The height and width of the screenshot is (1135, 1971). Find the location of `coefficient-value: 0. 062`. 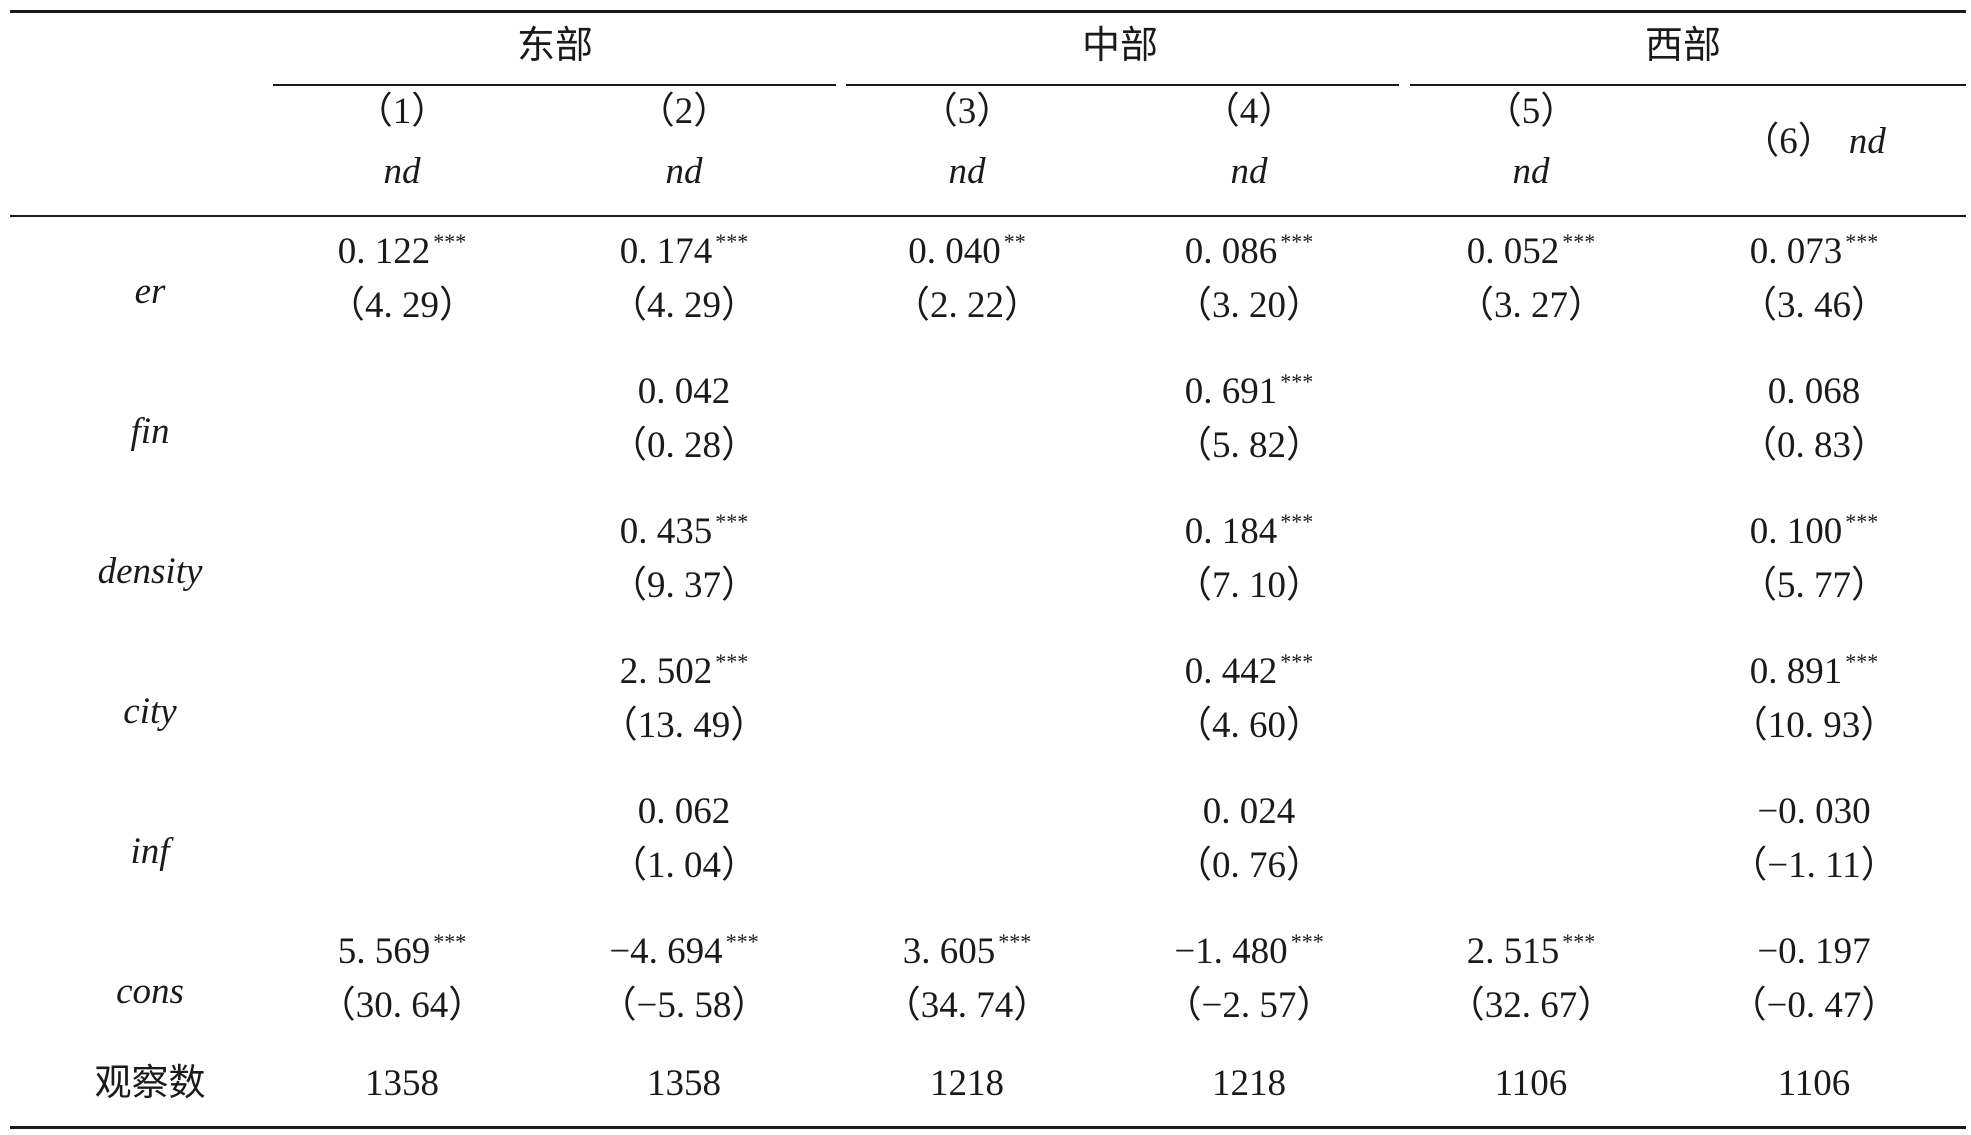

coefficient-value: 0. 062 is located at coordinates (684, 811).